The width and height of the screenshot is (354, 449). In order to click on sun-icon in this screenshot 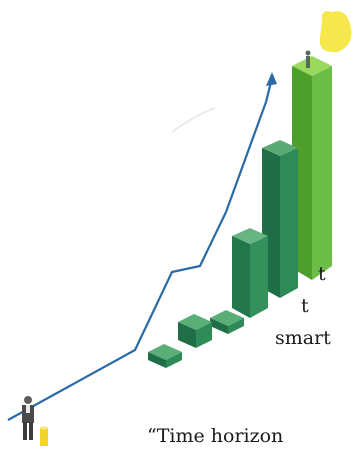, I will do `click(335, 32)`.